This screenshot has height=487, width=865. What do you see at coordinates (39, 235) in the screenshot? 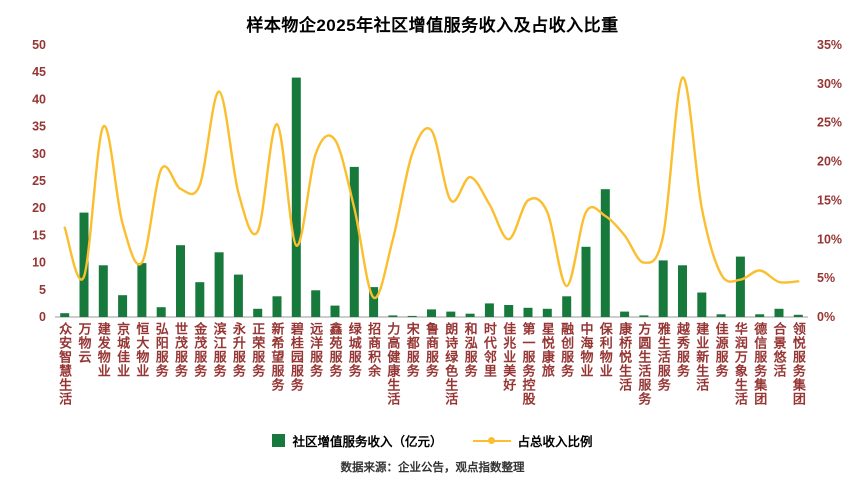
I see `left-axis-tick-label: 15` at bounding box center [39, 235].